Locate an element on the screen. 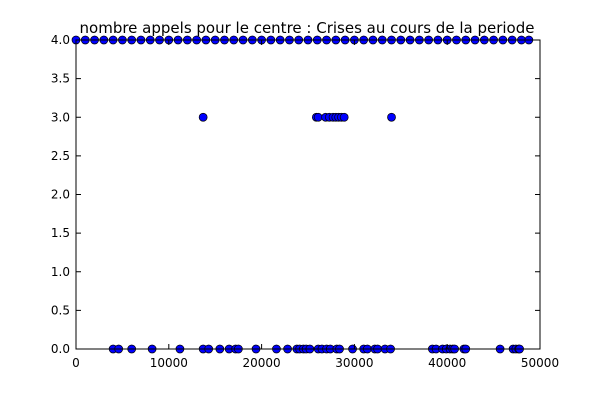  x-tick-label: 30000 is located at coordinates (354, 363).